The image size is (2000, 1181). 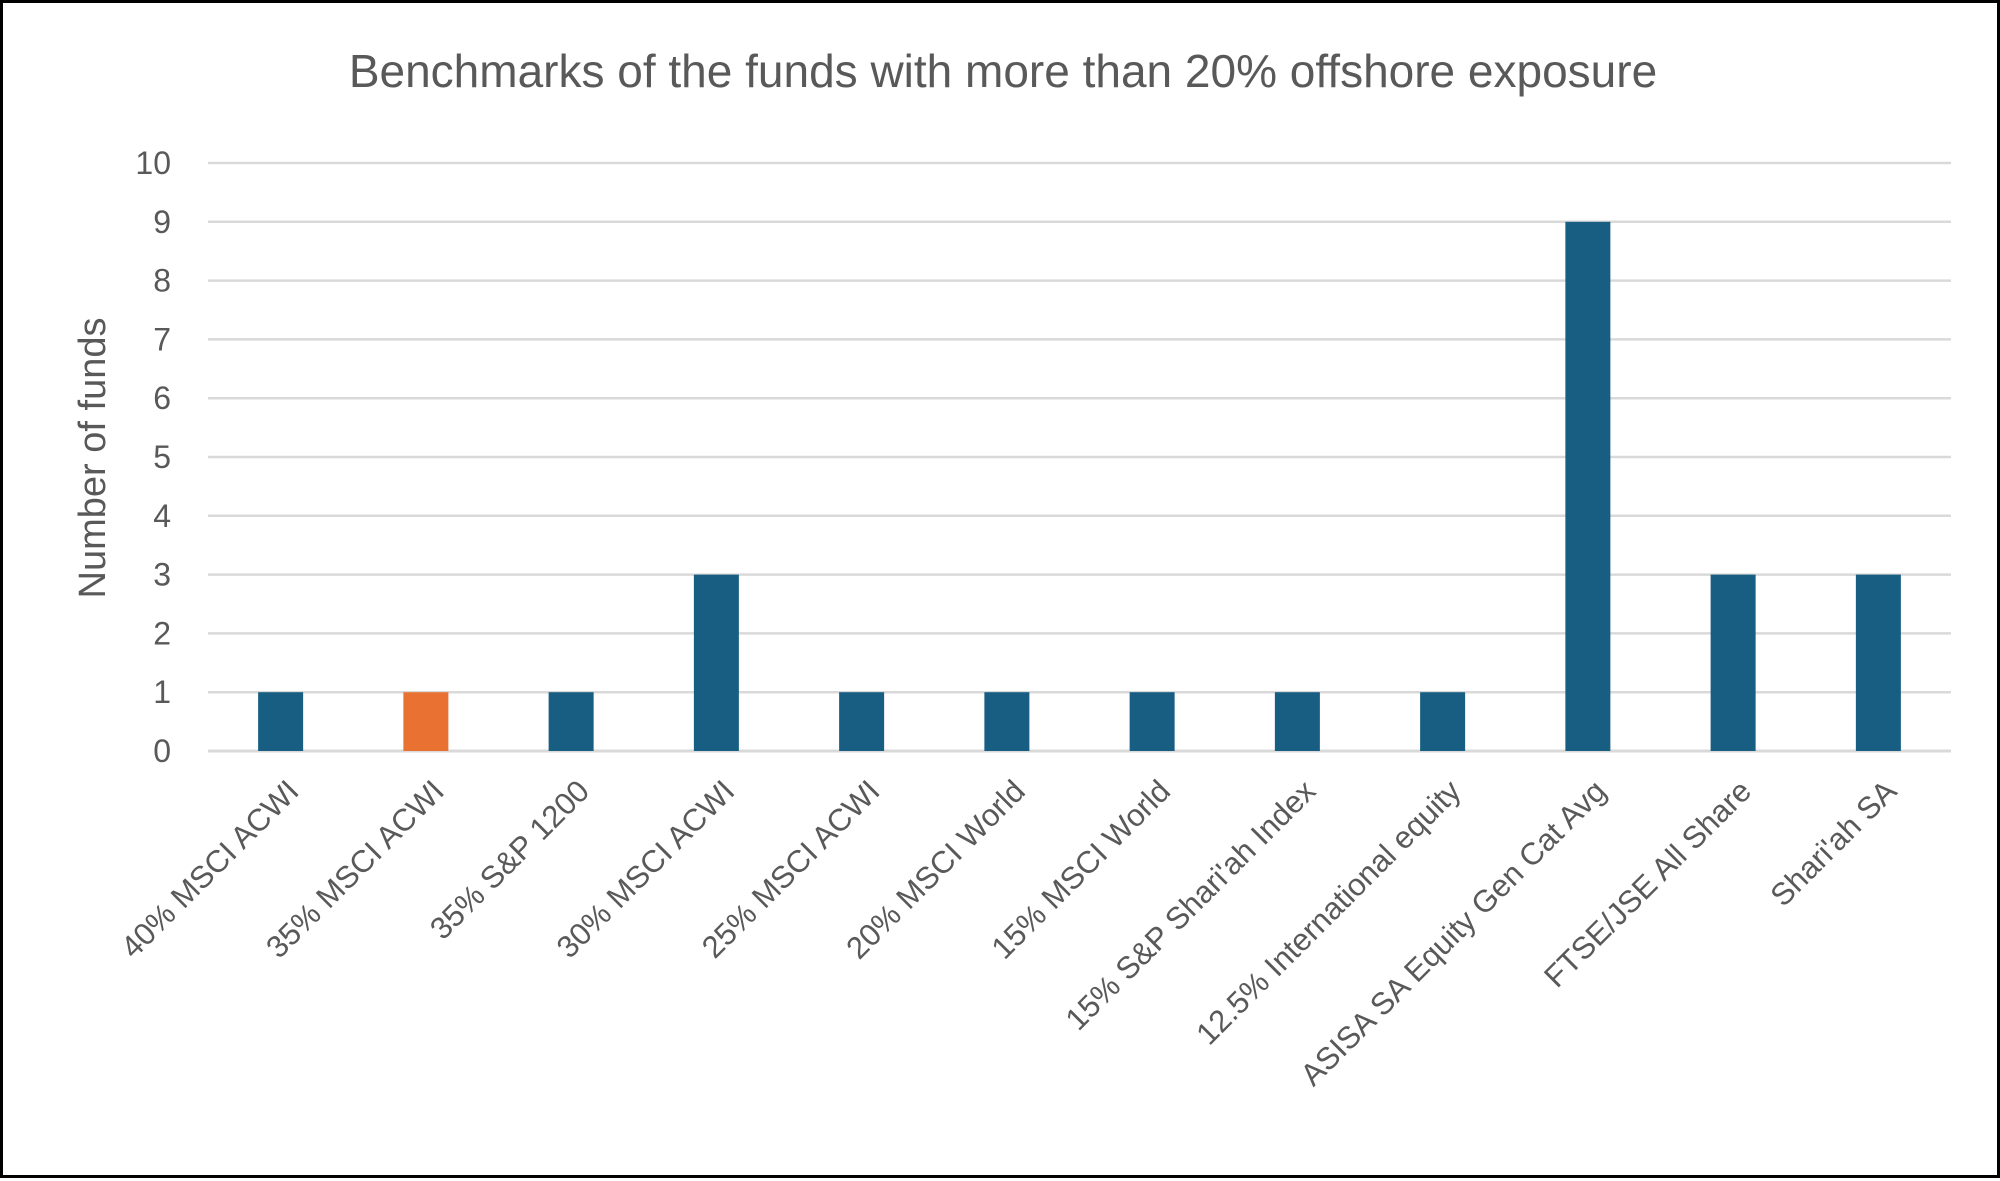 What do you see at coordinates (93, 458) in the screenshot?
I see `y-axis-label: Number of funds` at bounding box center [93, 458].